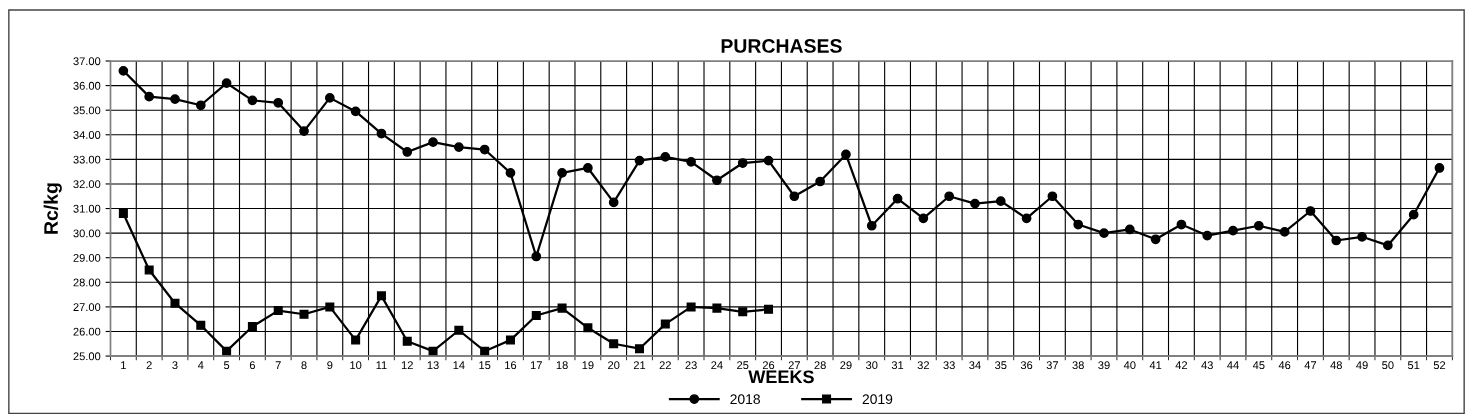  What do you see at coordinates (356, 365) in the screenshot?
I see `x-tick-label: 10` at bounding box center [356, 365].